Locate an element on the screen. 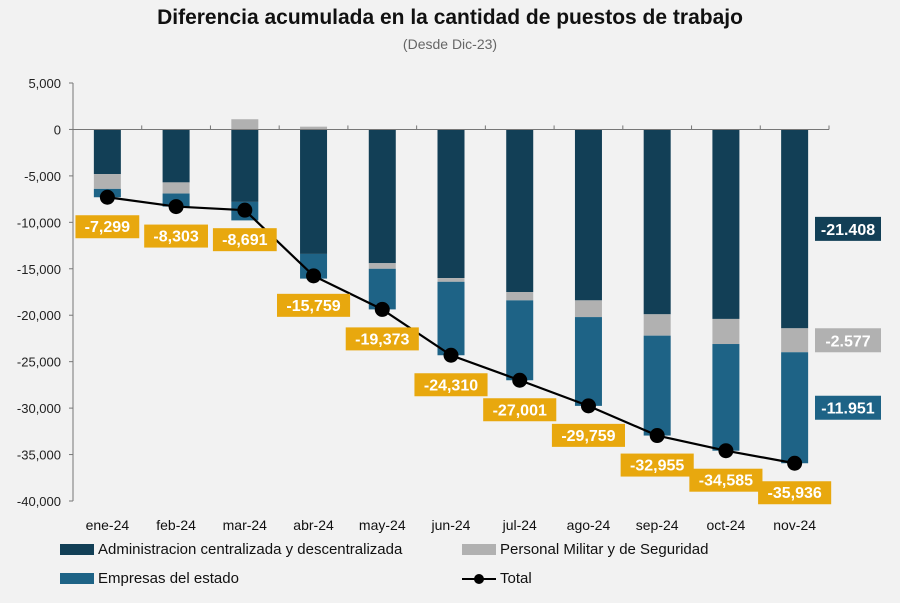  total-data-label: -35,936 is located at coordinates (795, 493).